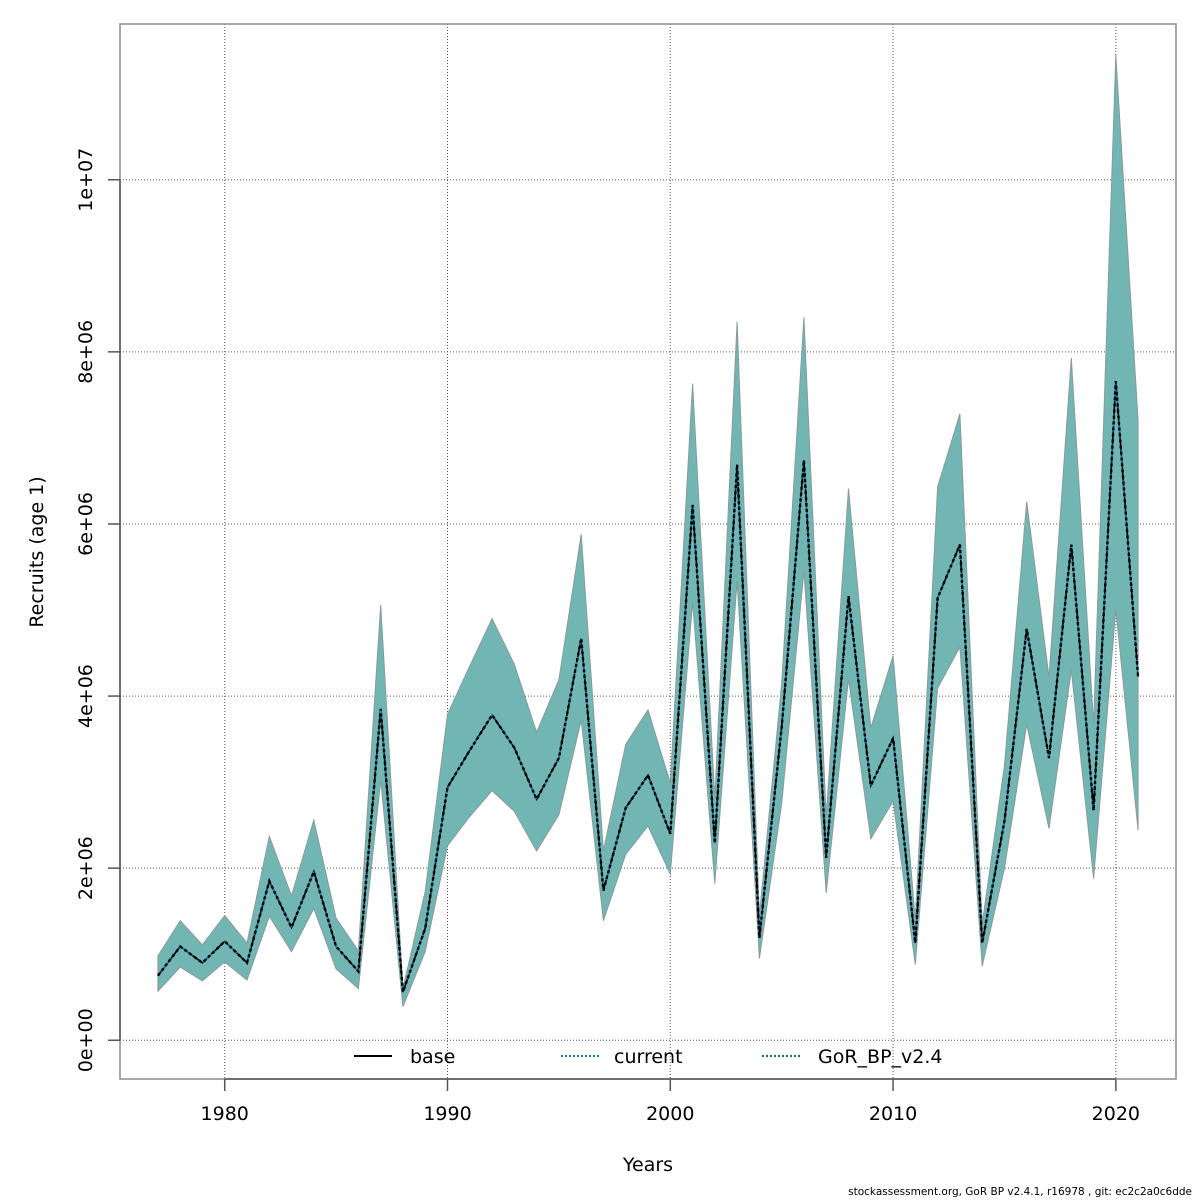 This screenshot has height=1200, width=1200. Describe the element at coordinates (432, 1057) in the screenshot. I see `legend-label: base` at that location.